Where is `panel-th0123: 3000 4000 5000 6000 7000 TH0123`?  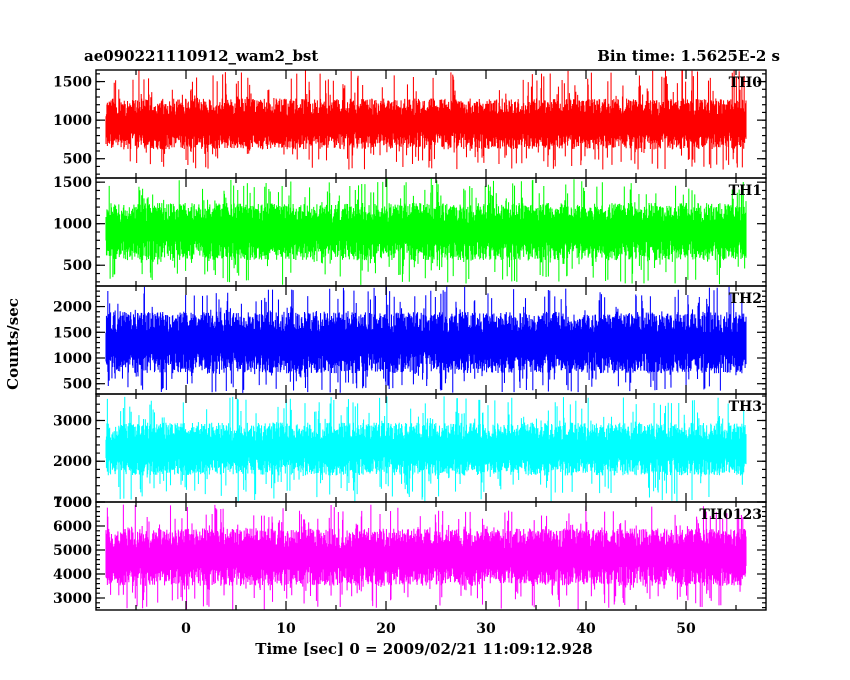
panel-th0123: 3000 4000 5000 6000 7000 TH0123 is located at coordinates (410, 553).